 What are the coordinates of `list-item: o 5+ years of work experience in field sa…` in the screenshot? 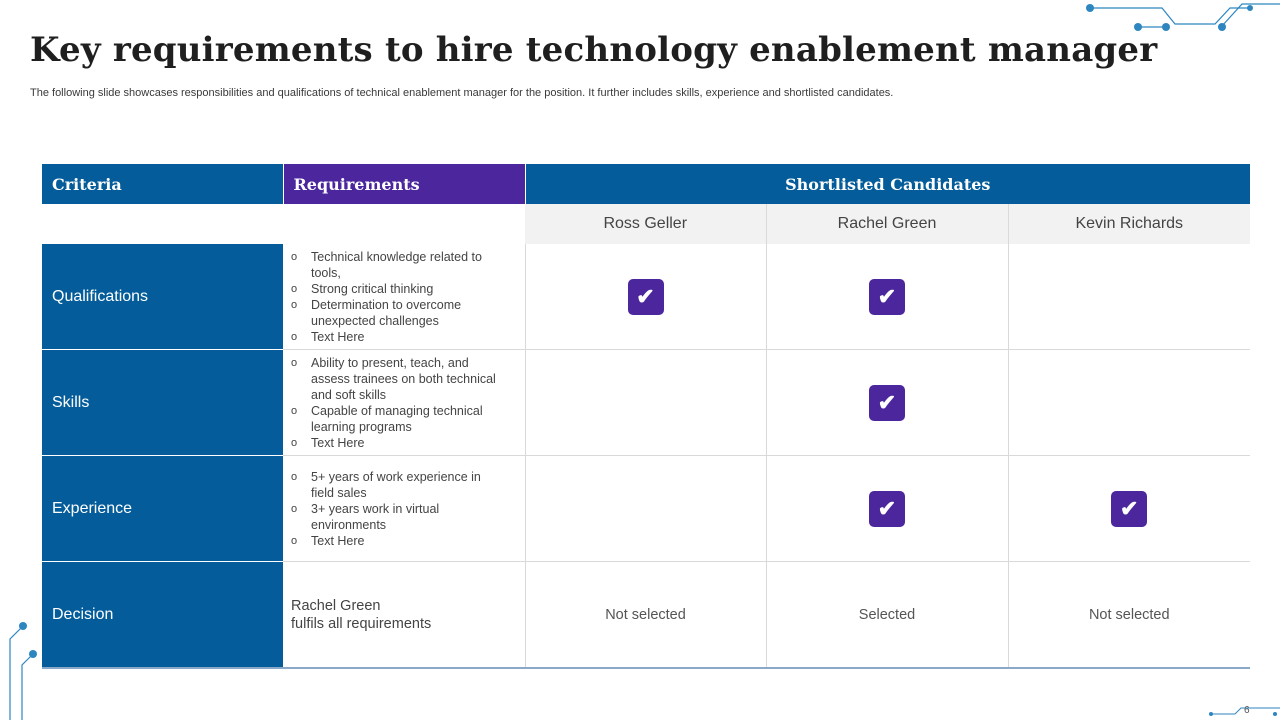 It's located at (395, 485).